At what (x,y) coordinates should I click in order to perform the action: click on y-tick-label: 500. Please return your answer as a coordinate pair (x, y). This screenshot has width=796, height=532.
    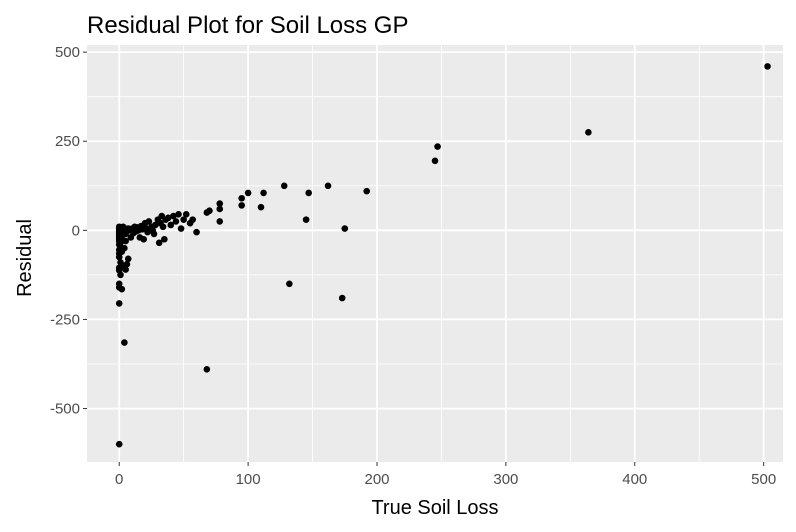
    Looking at the image, I should click on (67, 52).